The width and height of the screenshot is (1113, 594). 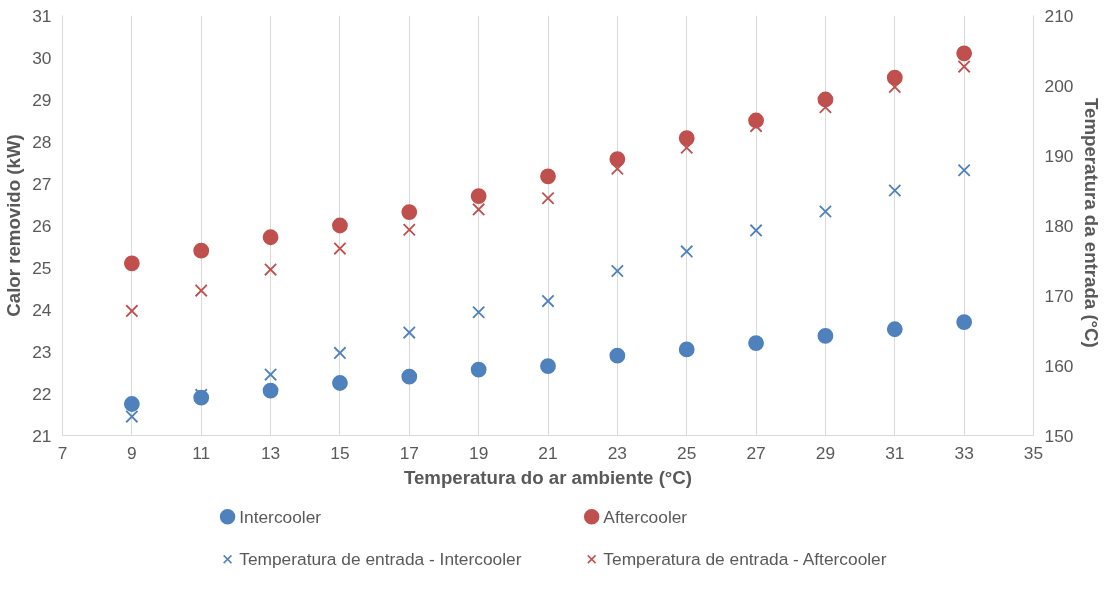 I want to click on x-tick-label: 9, so click(x=132, y=452).